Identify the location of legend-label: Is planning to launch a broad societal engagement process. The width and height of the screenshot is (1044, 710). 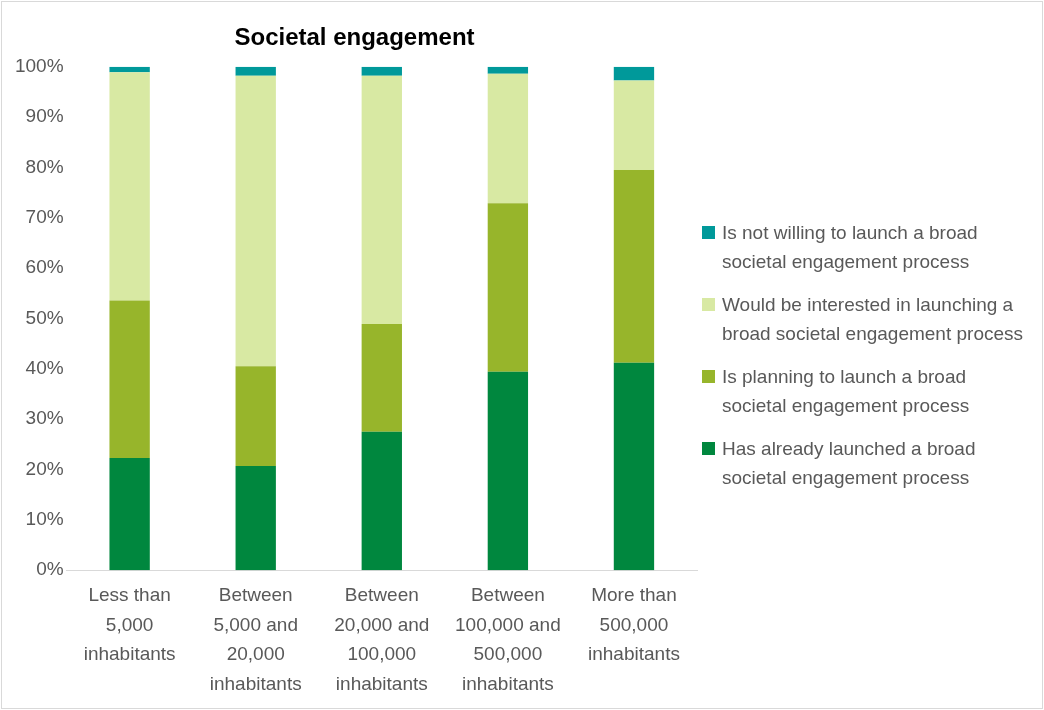
(846, 391).